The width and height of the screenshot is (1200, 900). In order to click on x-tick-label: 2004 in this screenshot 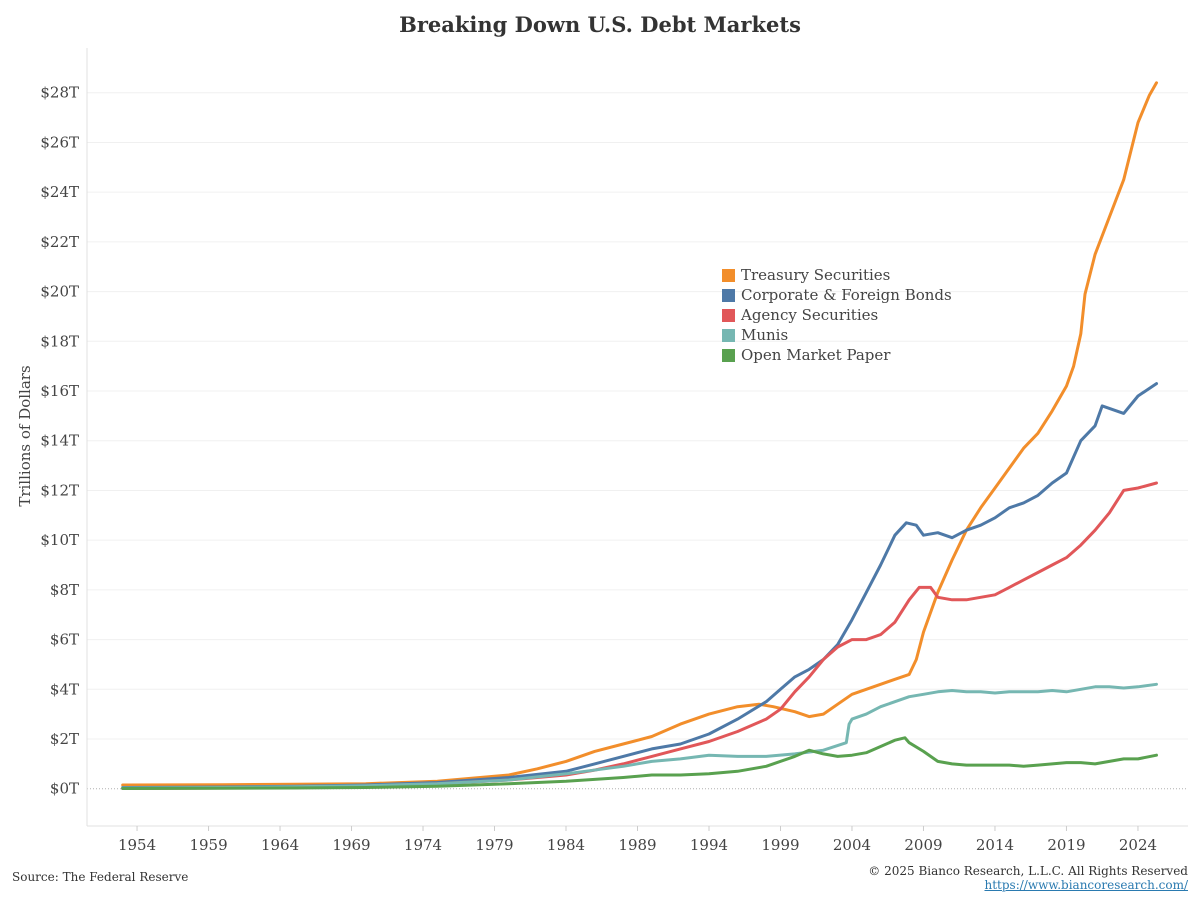, I will do `click(852, 845)`.